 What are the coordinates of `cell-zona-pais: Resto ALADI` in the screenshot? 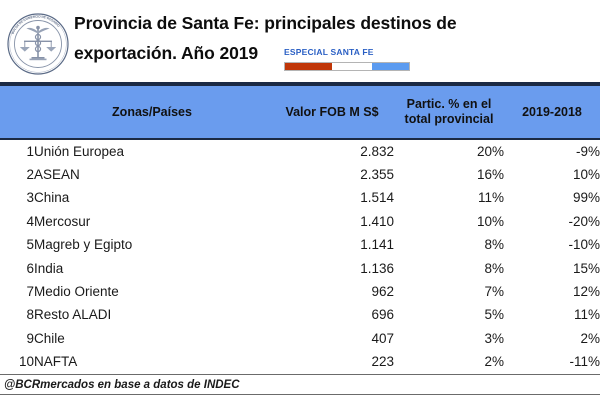 It's located at (73, 315).